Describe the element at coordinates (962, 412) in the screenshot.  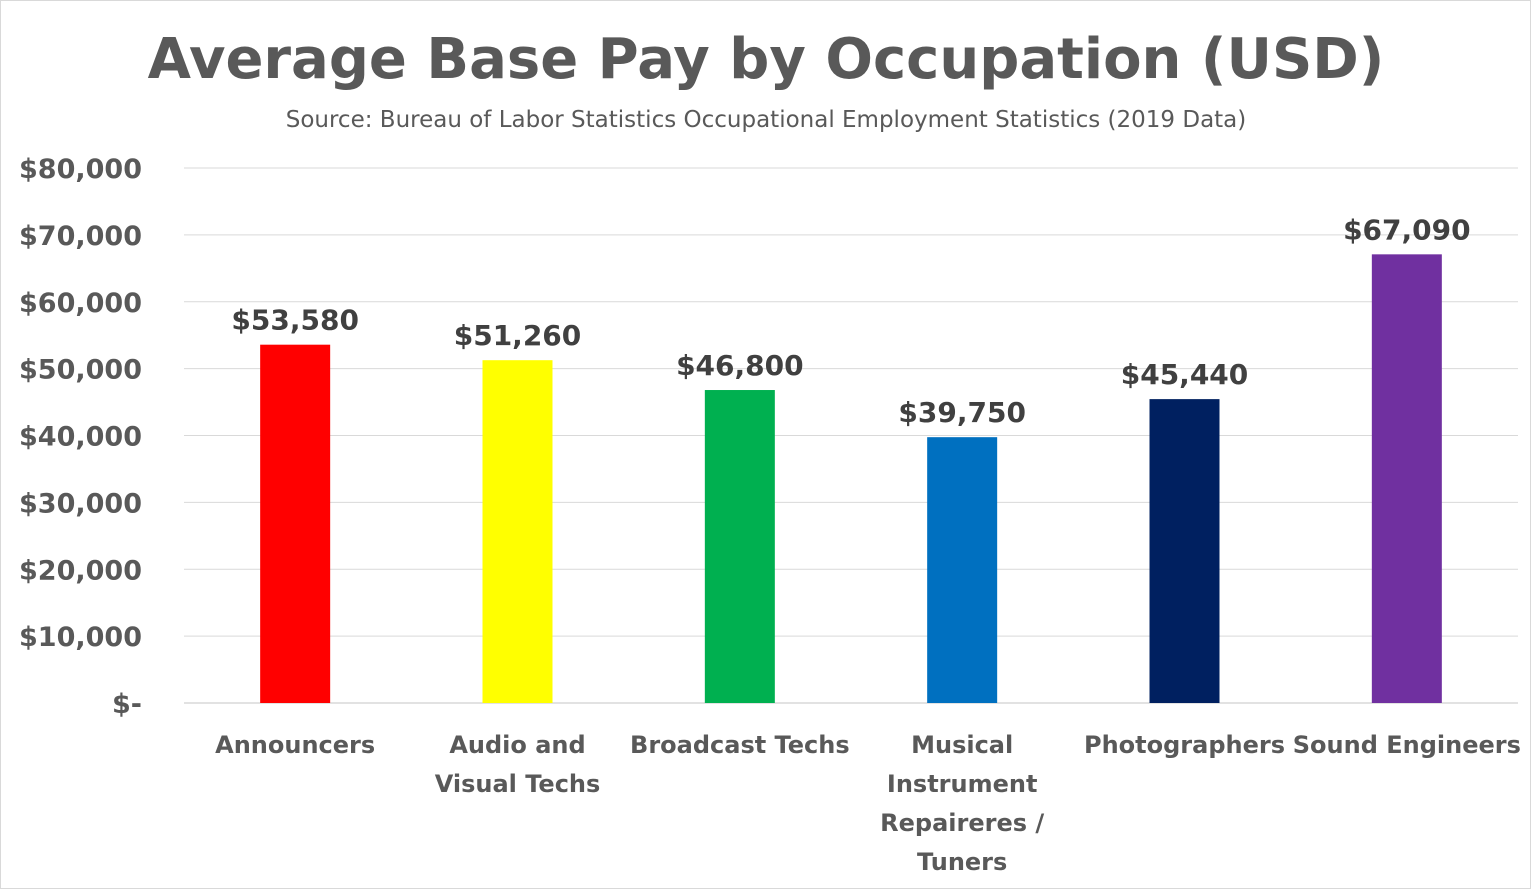
I see `data-label: $39,750` at that location.